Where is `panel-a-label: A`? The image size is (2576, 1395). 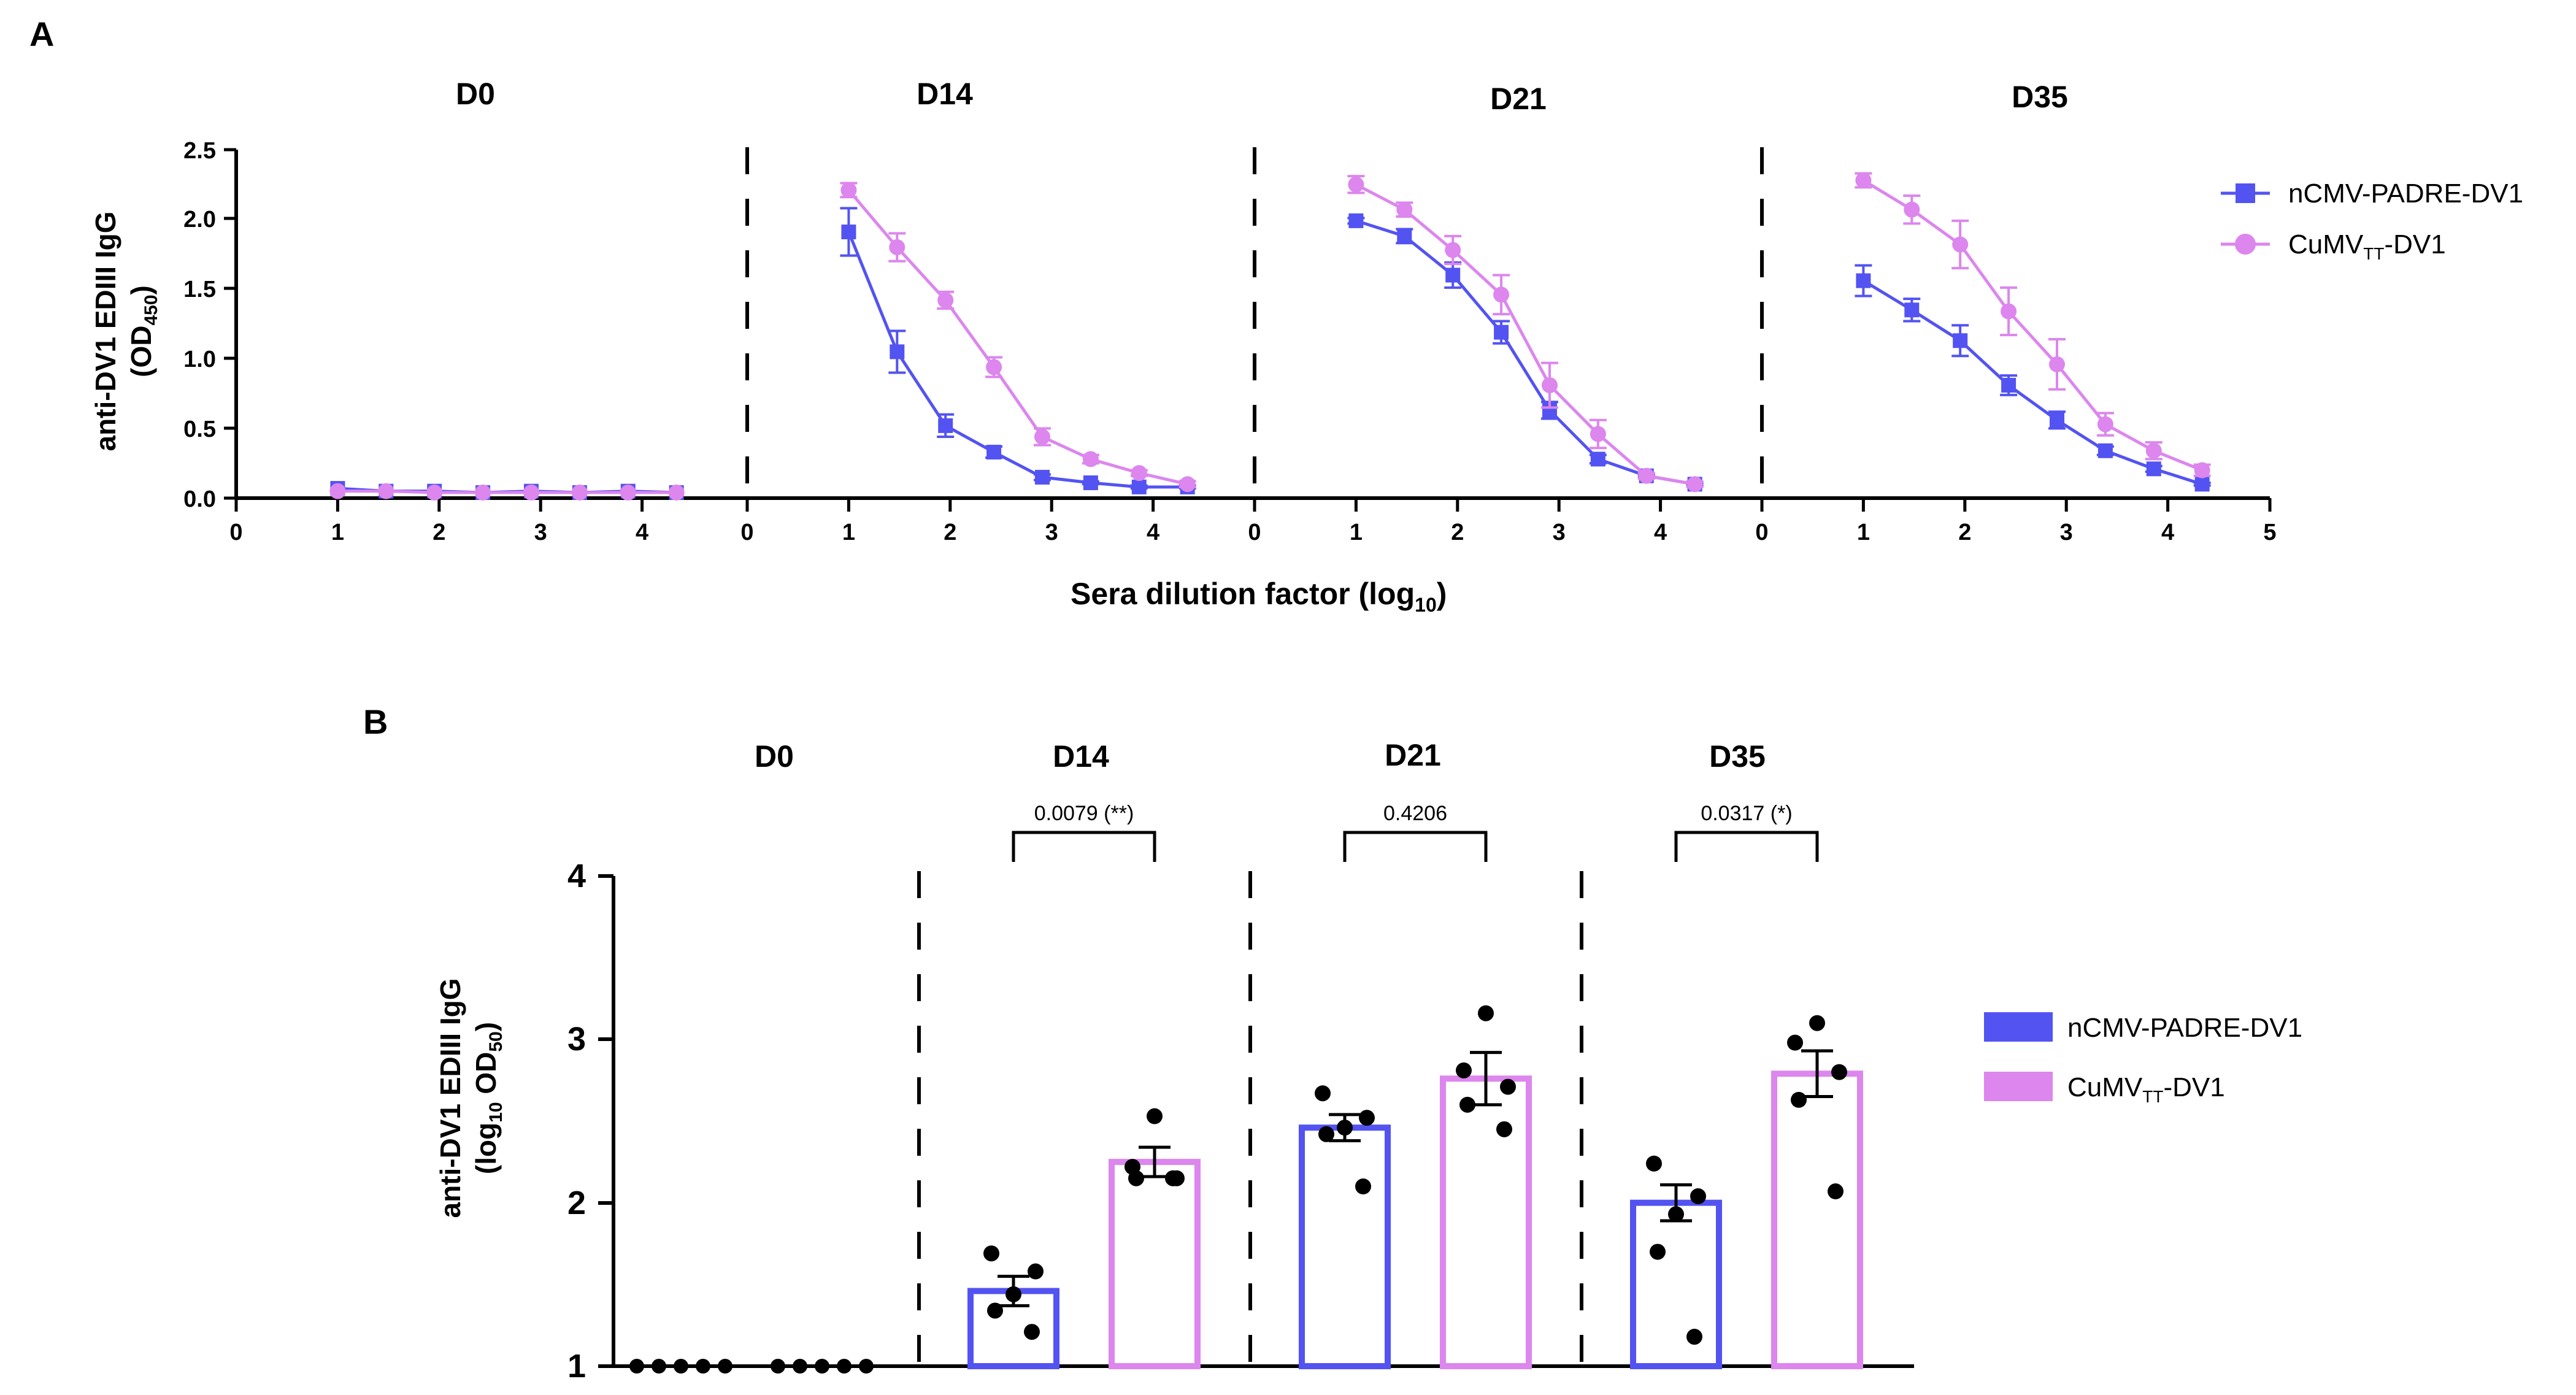
panel-a-label: A is located at coordinates (42, 34).